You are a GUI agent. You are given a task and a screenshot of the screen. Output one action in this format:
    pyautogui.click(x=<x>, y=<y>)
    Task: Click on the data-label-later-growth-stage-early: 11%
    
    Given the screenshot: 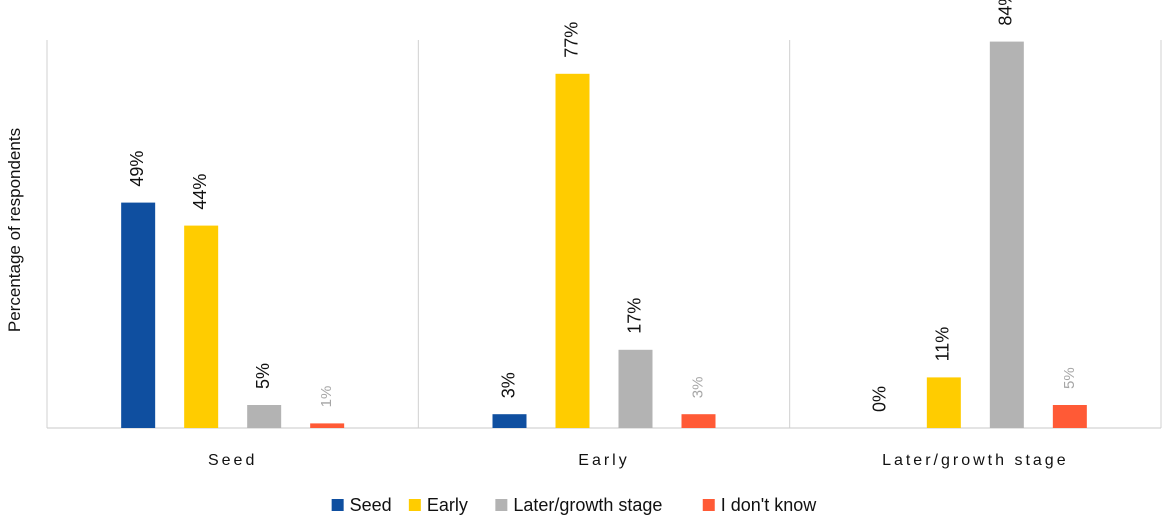 What is the action you would take?
    pyautogui.click(x=943, y=344)
    